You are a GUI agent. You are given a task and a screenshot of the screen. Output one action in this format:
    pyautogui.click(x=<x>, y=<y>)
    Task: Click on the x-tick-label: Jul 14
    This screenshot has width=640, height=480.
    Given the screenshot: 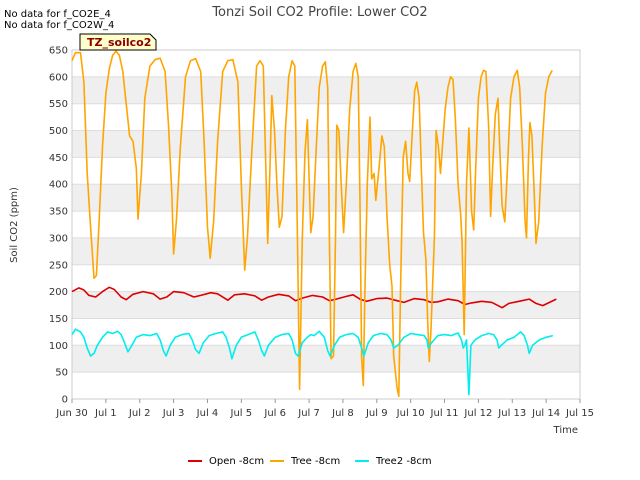 What is the action you would take?
    pyautogui.click(x=545, y=413)
    